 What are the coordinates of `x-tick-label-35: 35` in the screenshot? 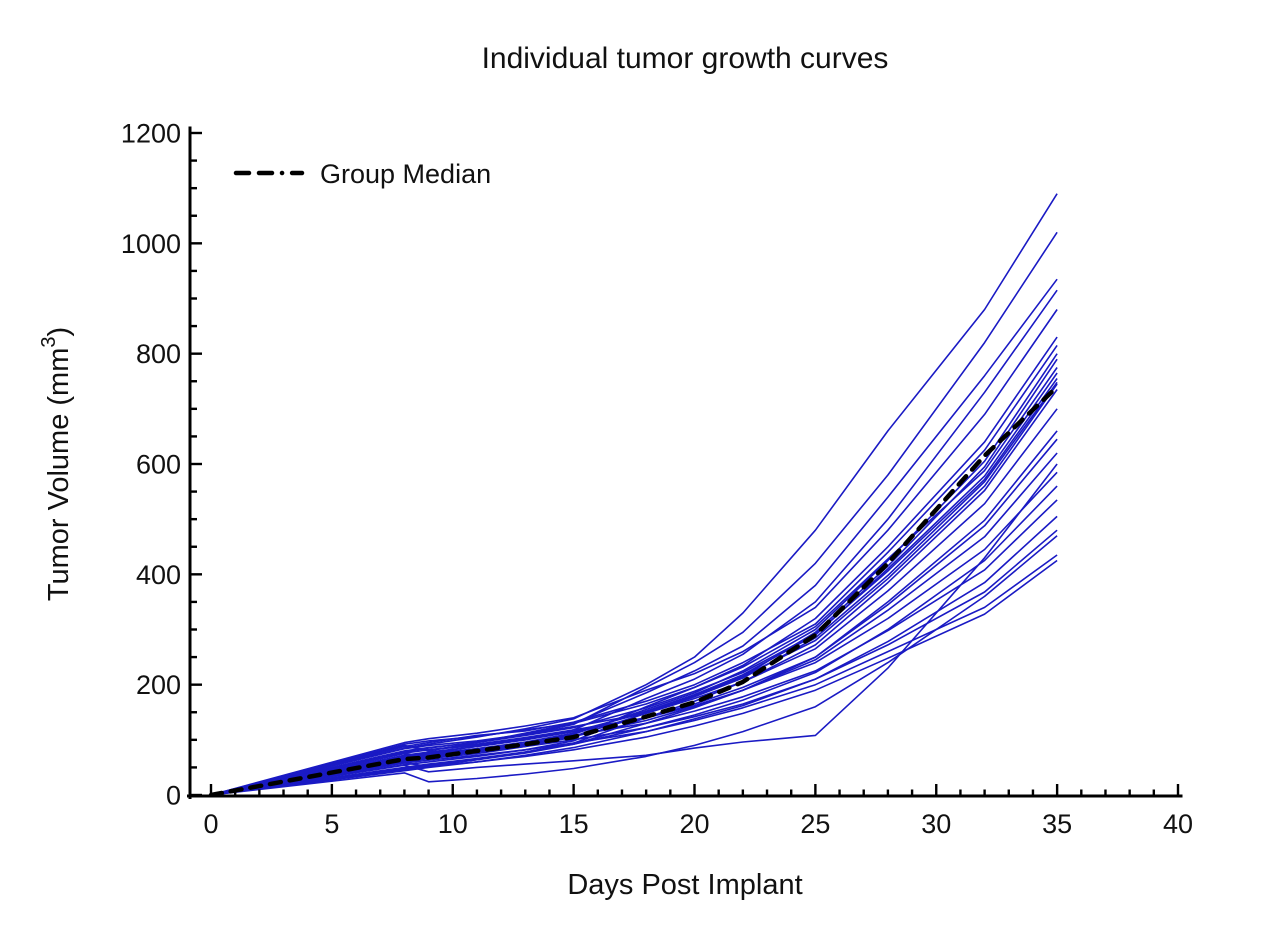 It's located at (1057, 824).